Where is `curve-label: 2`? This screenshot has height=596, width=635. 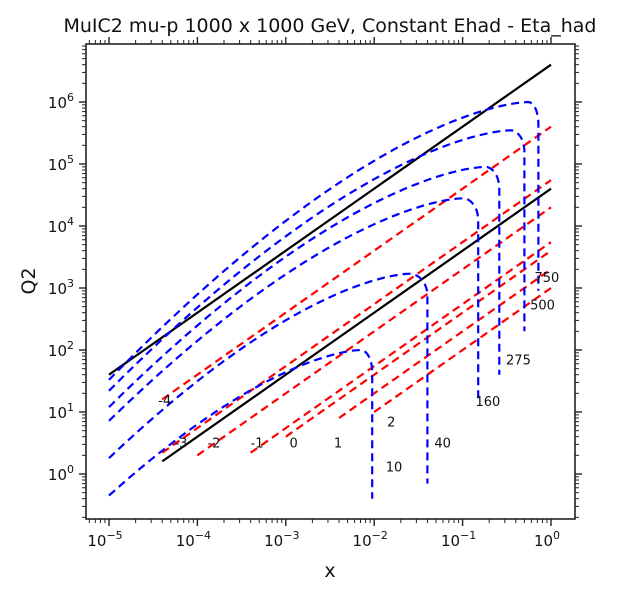 curve-label: 2 is located at coordinates (391, 423).